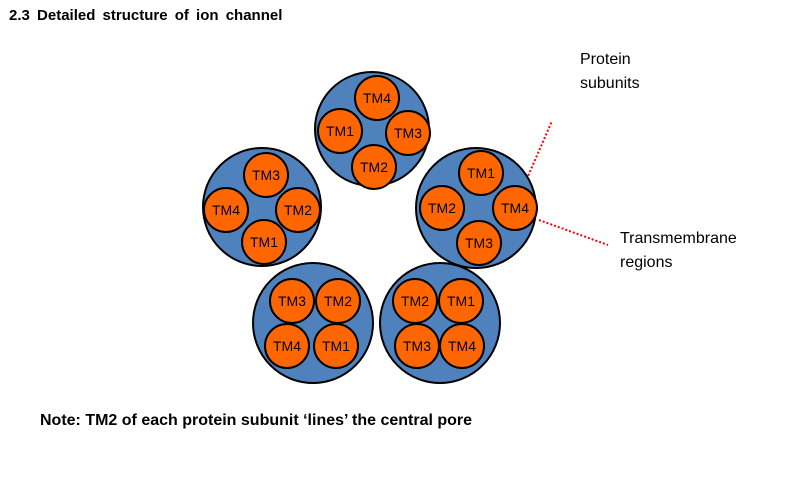 Image resolution: width=803 pixels, height=482 pixels. Describe the element at coordinates (476, 208) in the screenshot. I see `protein-subunit-right: TM1 TM2 TM4 TM3` at that location.